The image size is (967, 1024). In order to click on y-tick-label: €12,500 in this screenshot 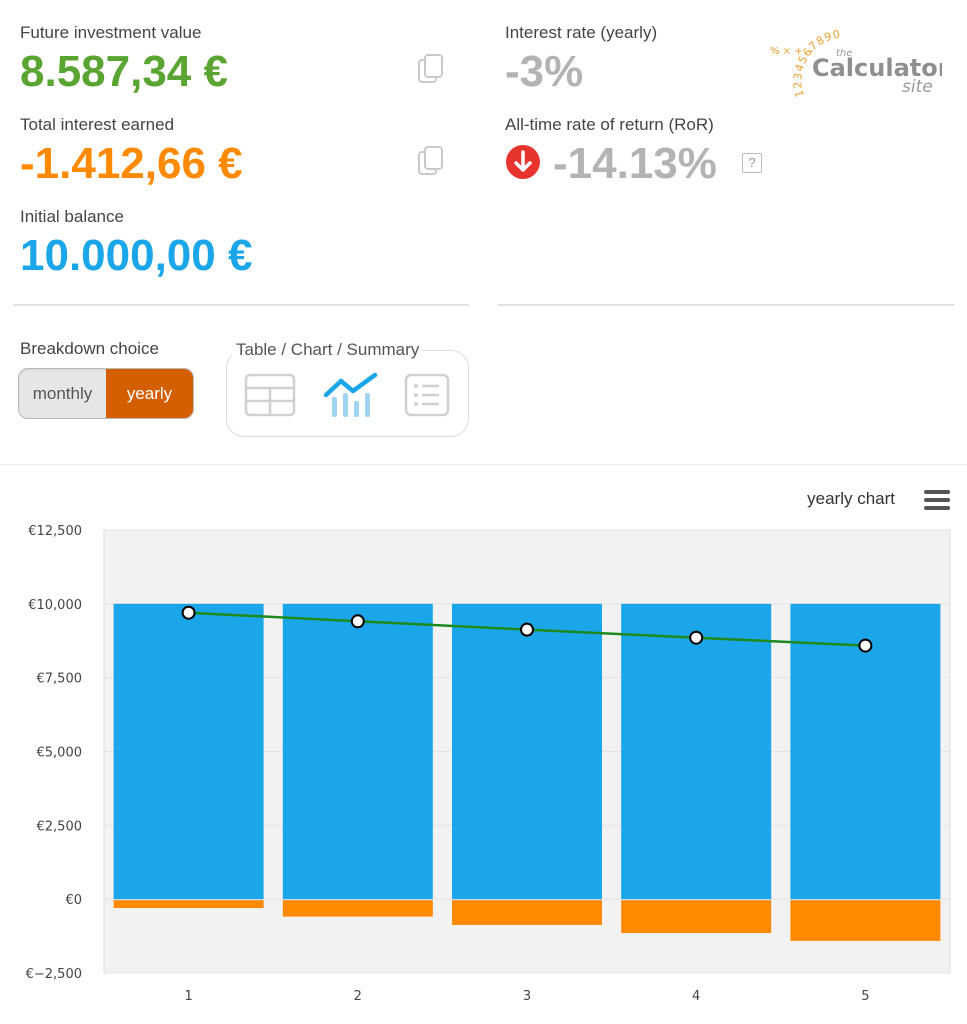, I will do `click(55, 531)`.